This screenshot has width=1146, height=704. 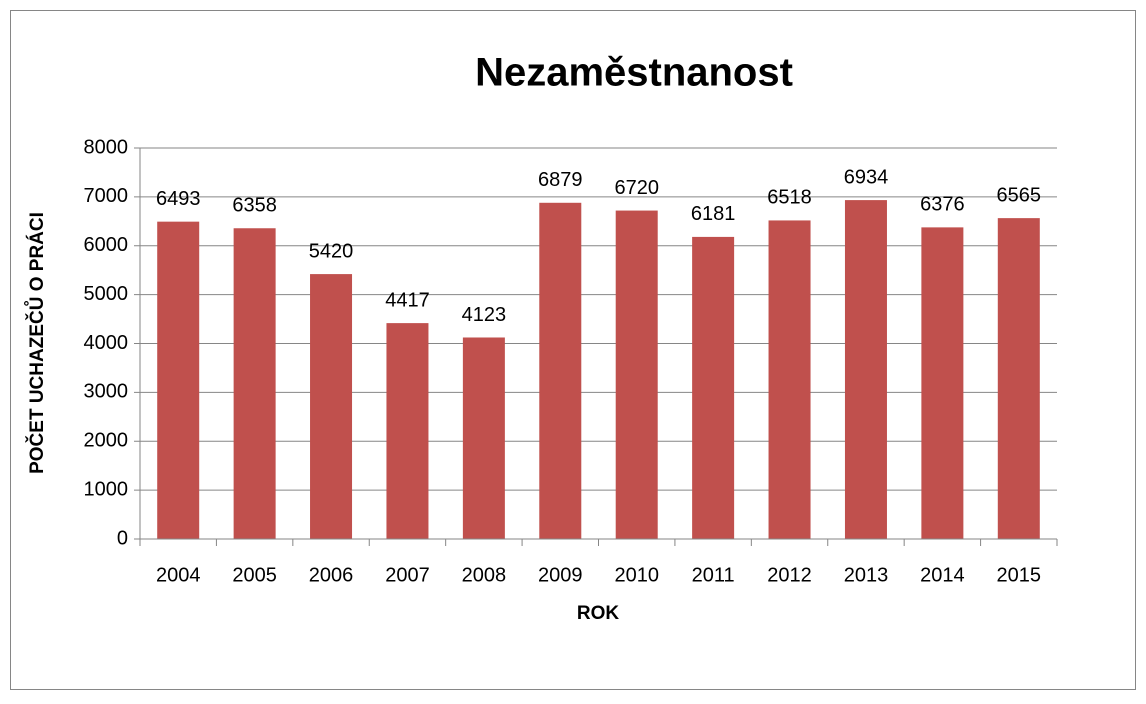 What do you see at coordinates (484, 315) in the screenshot?
I see `data-label: 4123` at bounding box center [484, 315].